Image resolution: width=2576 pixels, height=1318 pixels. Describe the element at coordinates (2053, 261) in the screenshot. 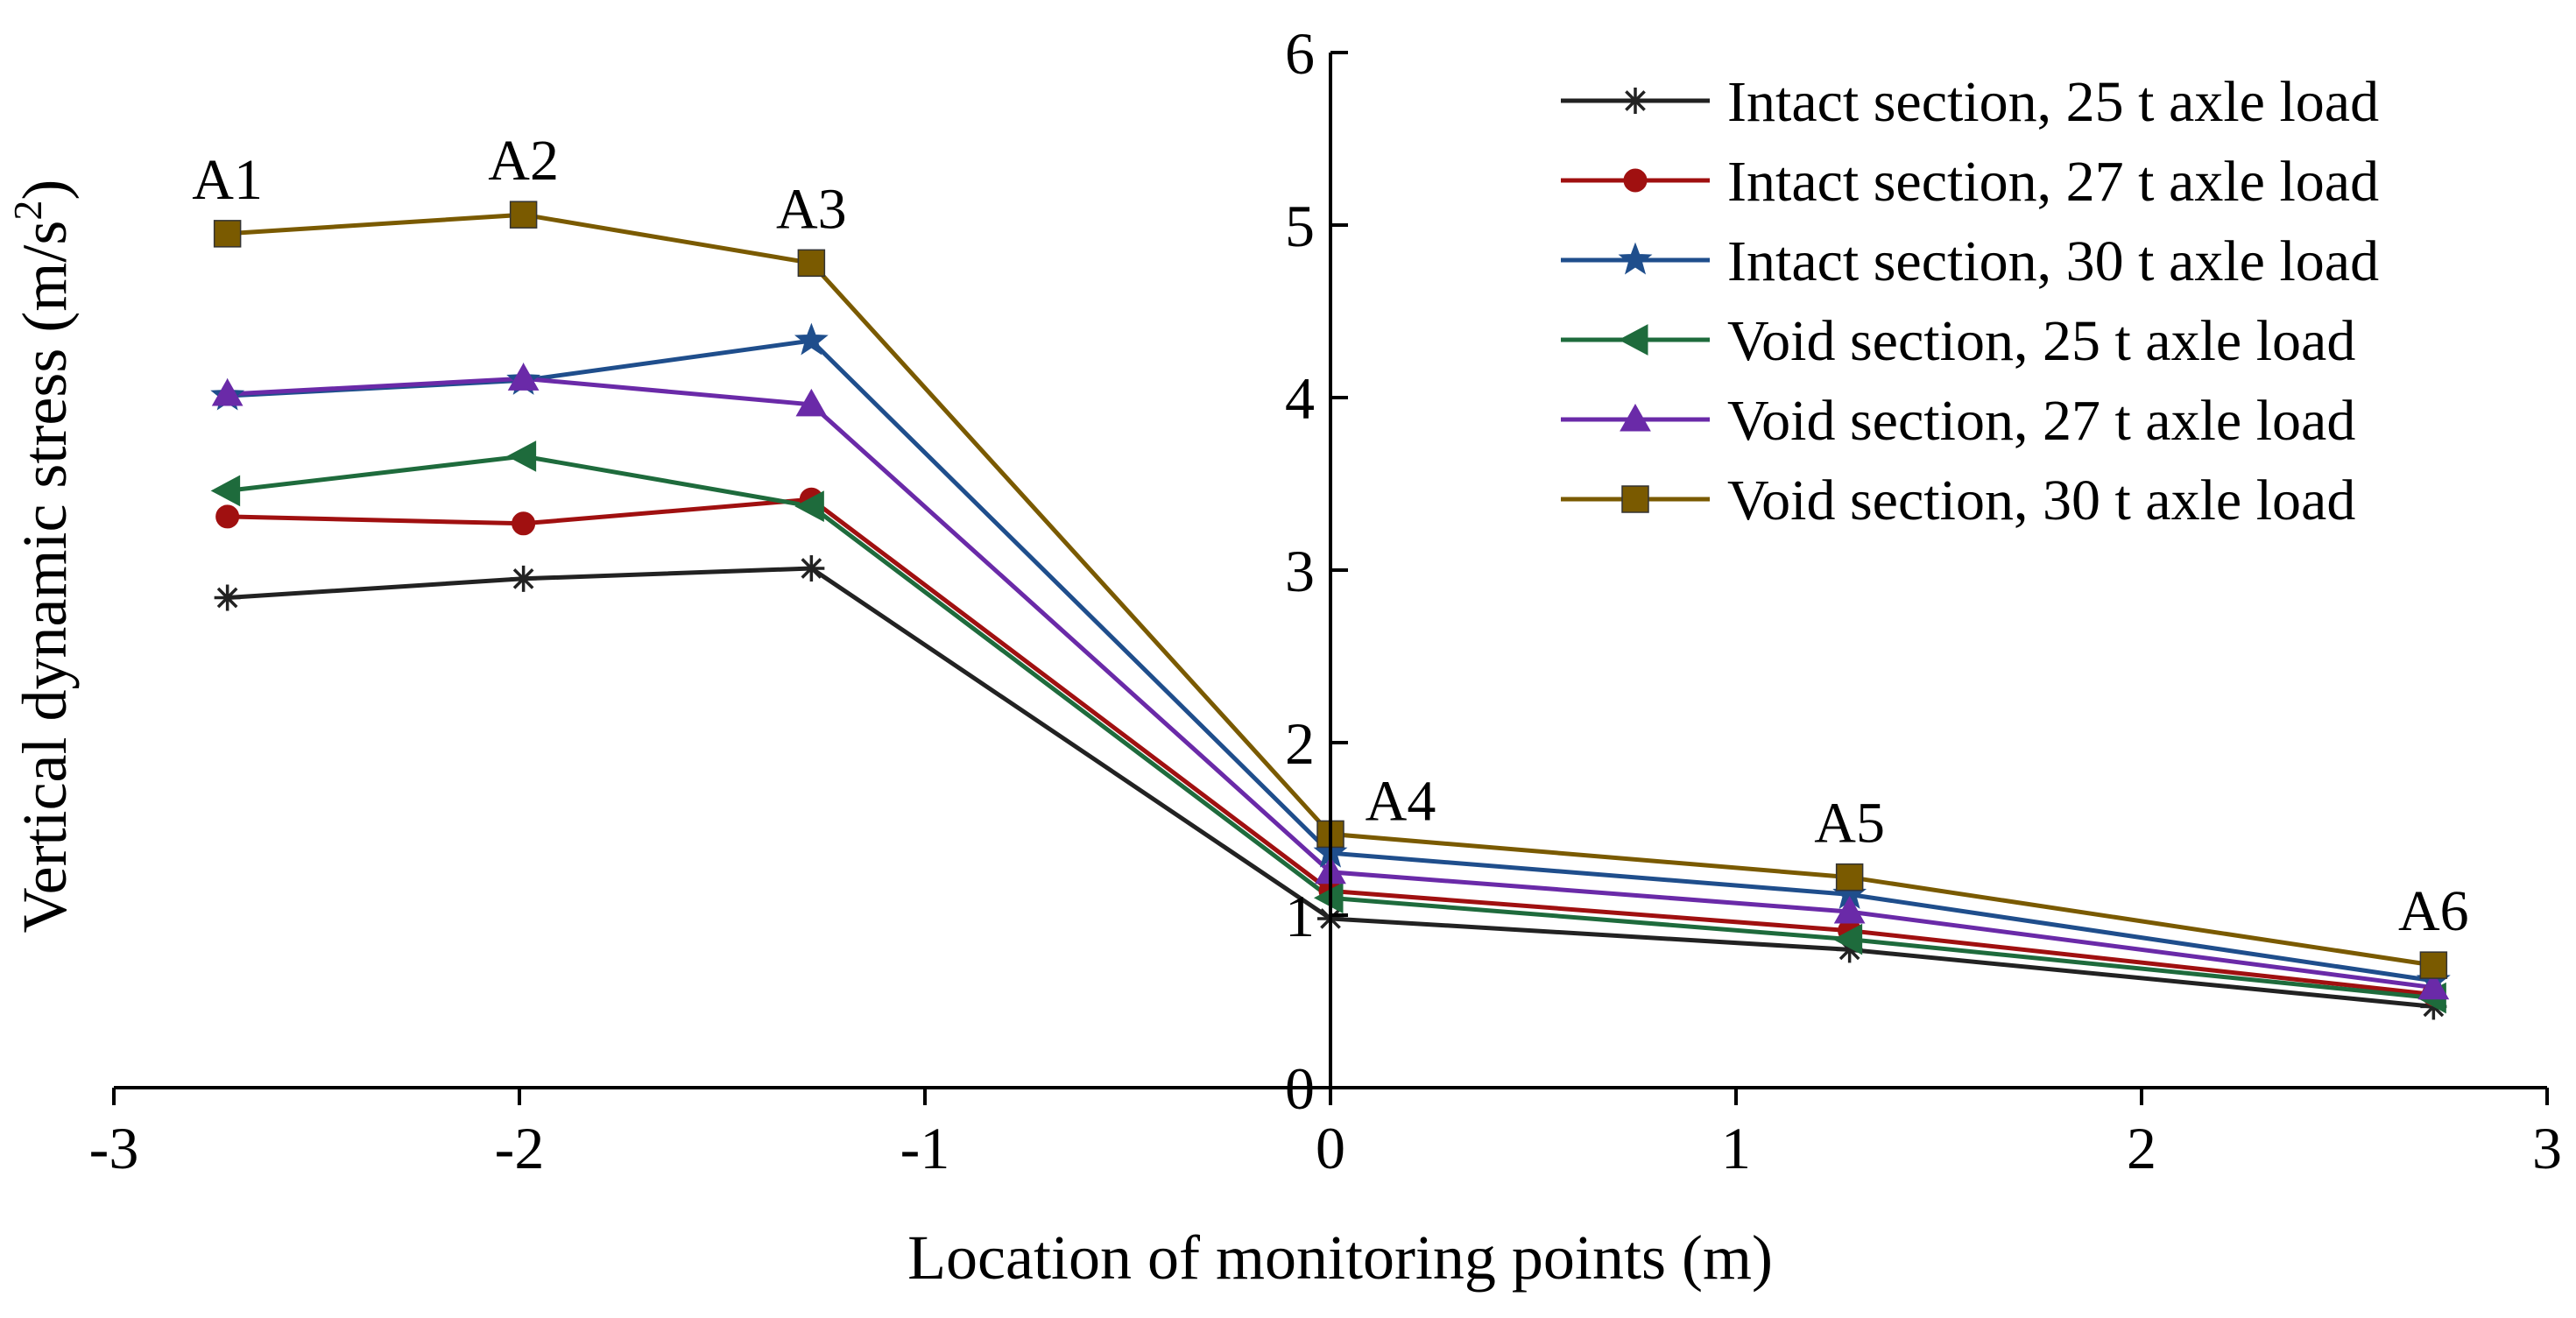

I see `legend-label: Intact section, 30 t axle load` at that location.